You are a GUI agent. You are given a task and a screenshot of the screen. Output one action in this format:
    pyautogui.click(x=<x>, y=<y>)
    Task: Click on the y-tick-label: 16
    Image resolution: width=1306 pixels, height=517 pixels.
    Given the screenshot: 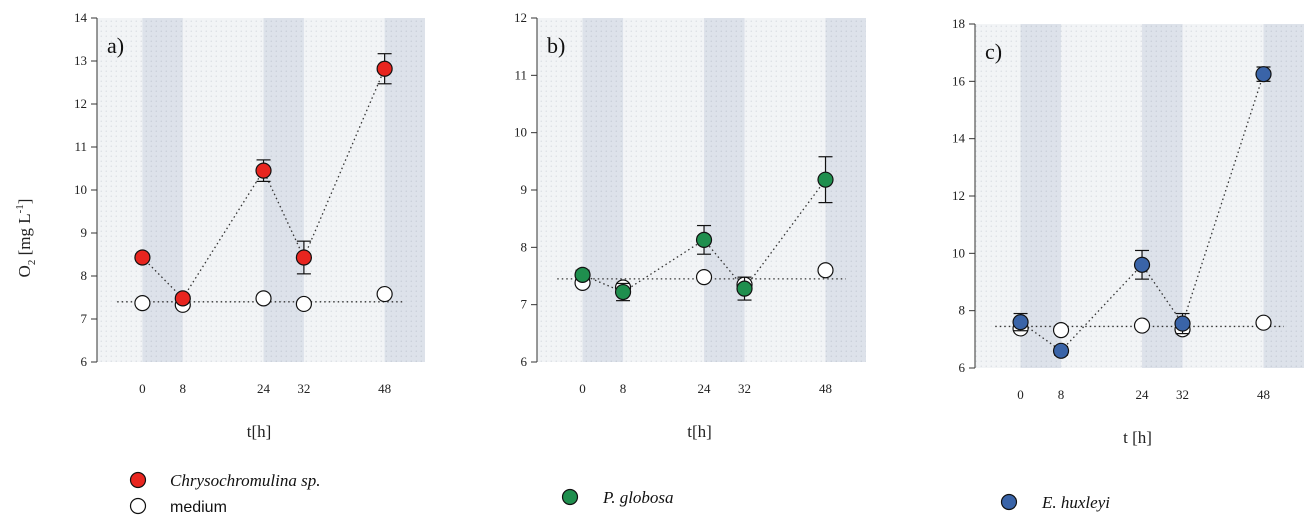 What is the action you would take?
    pyautogui.click(x=959, y=80)
    